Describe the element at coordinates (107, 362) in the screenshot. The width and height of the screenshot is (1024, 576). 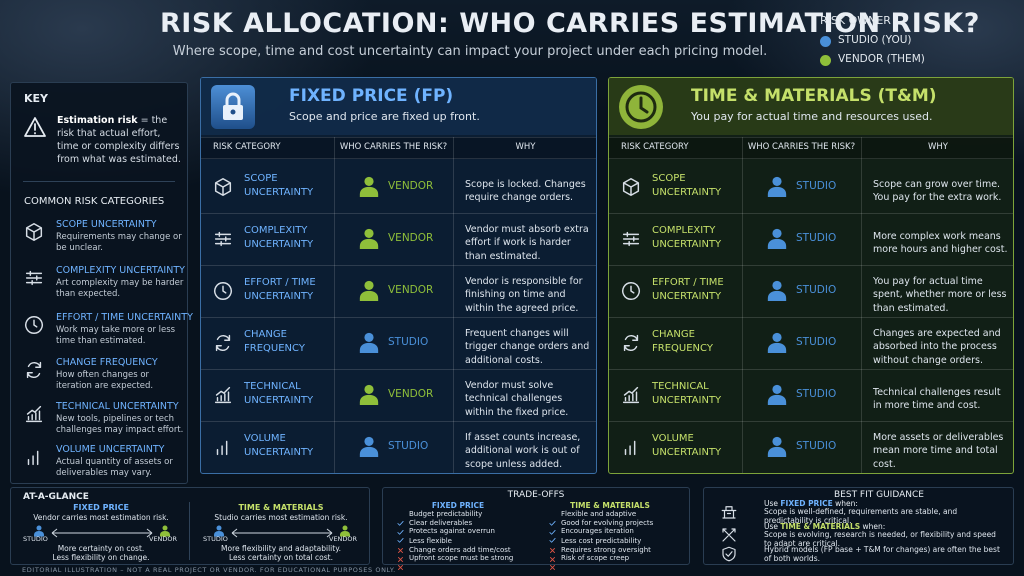
I see `category-name: CHANGE FREQUENCY` at that location.